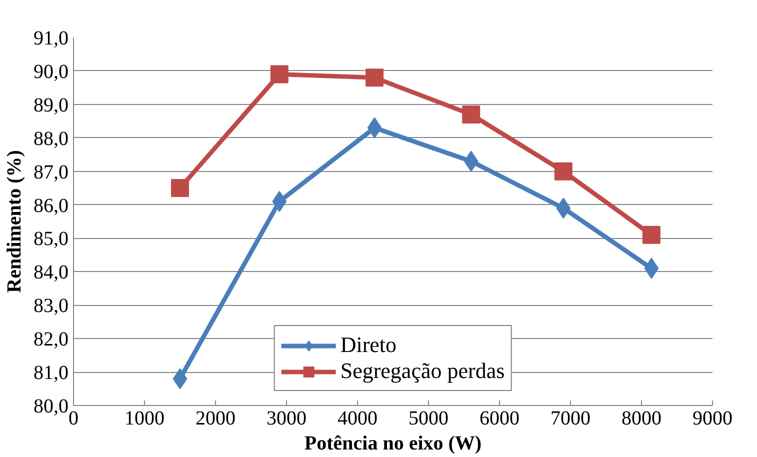 Image resolution: width=757 pixels, height=457 pixels. I want to click on x-tick-label: 1000, so click(144, 419).